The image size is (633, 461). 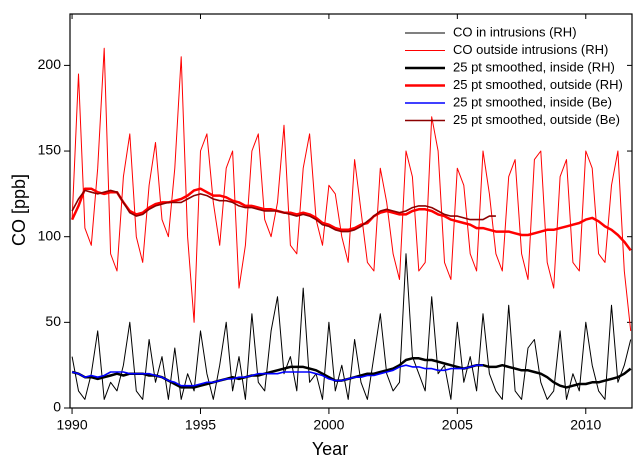 I want to click on legend-label: 25 pt smoothed, outside (RH), so click(x=538, y=84).